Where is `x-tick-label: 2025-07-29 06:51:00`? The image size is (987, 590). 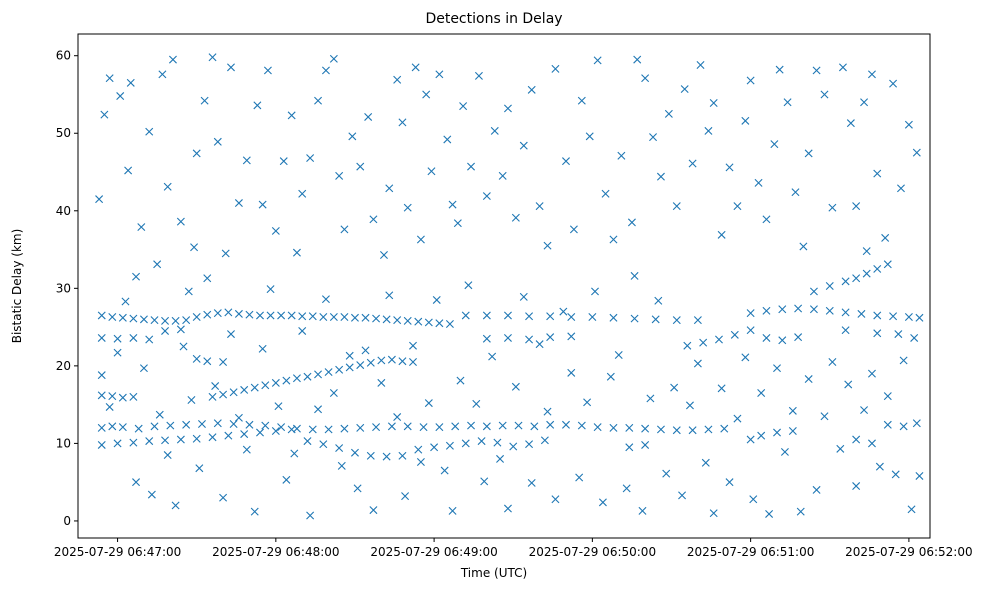
x-tick-label: 2025-07-29 06:51:00 is located at coordinates (750, 552).